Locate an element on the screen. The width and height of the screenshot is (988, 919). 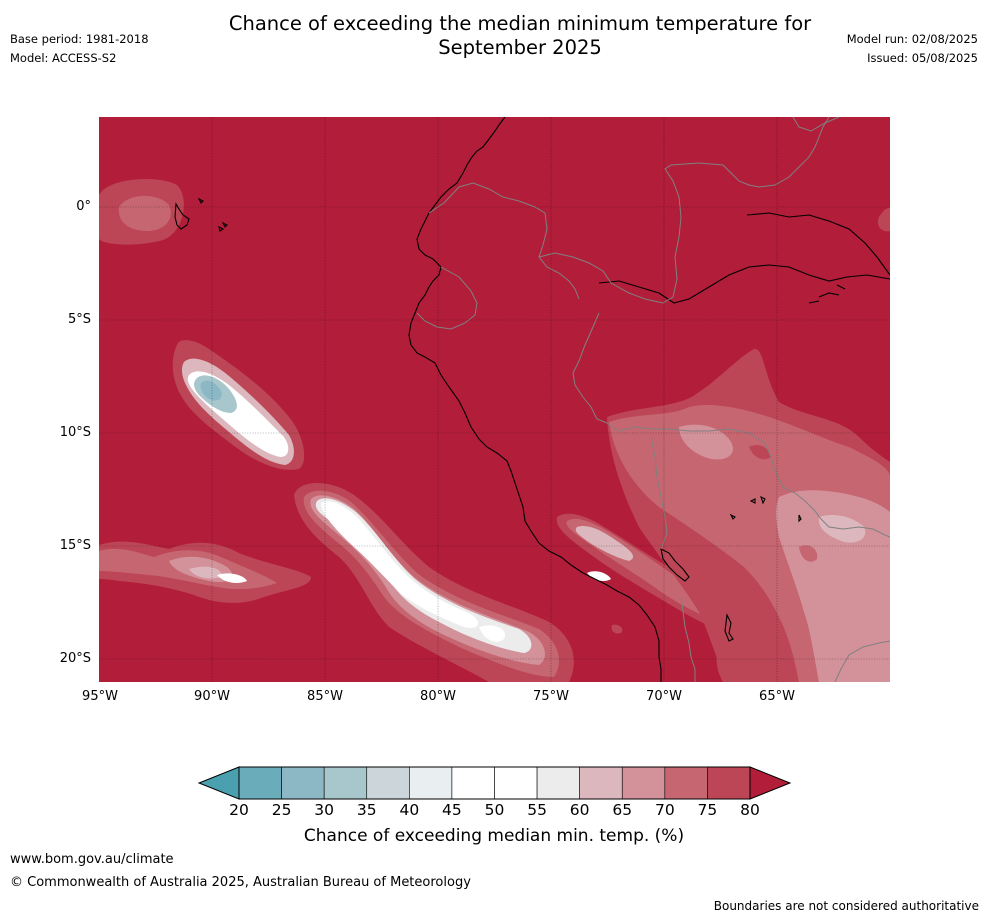
lat-label-15s: 15°S is located at coordinates (75, 545).